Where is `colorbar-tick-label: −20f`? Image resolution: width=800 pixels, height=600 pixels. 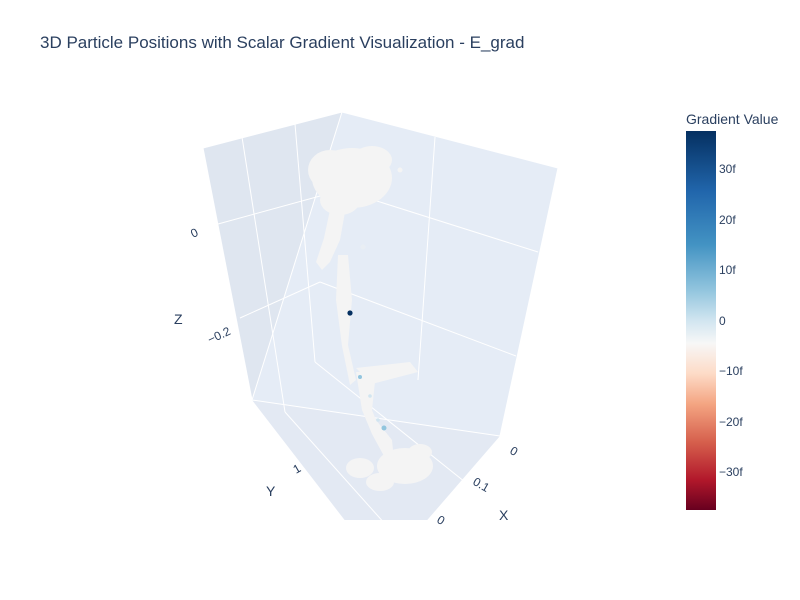 colorbar-tick-label: −20f is located at coordinates (731, 422).